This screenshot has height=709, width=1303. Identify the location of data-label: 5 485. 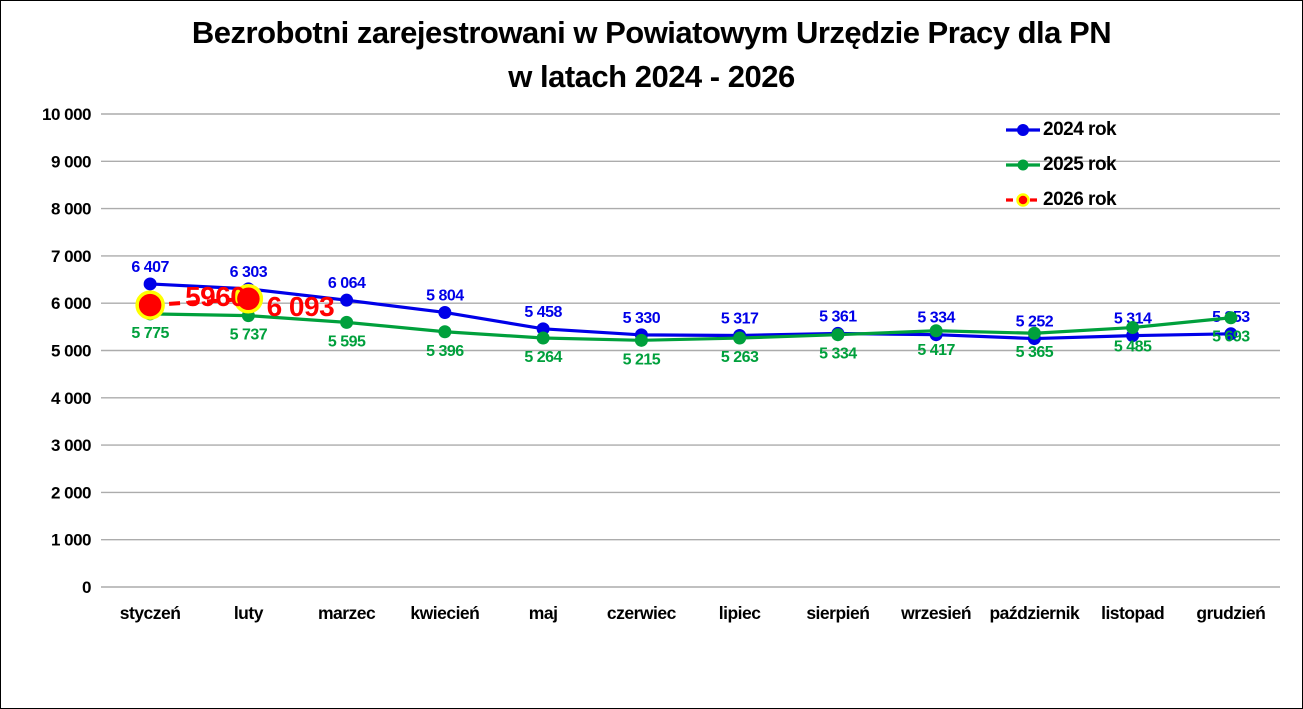
(1133, 347).